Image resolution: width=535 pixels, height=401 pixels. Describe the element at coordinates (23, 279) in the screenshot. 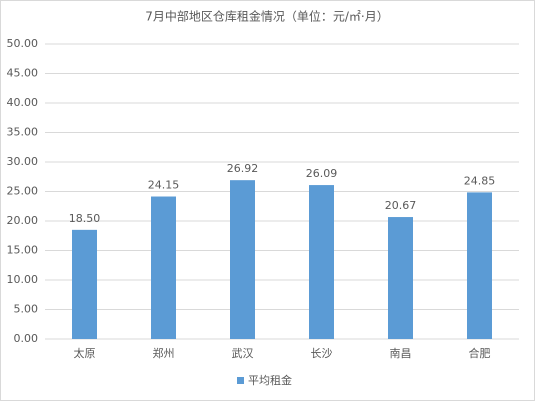

I see `y-tick-label: 10.00` at that location.